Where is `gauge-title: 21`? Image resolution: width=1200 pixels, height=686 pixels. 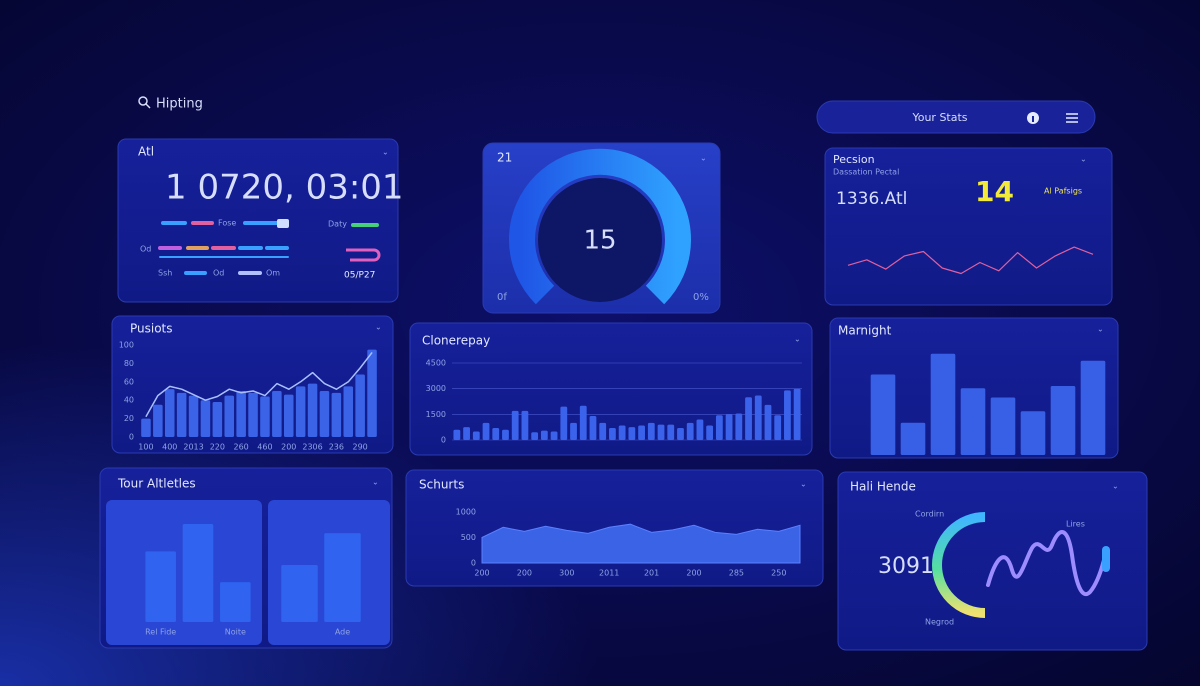
gauge-title: 21 is located at coordinates (504, 158).